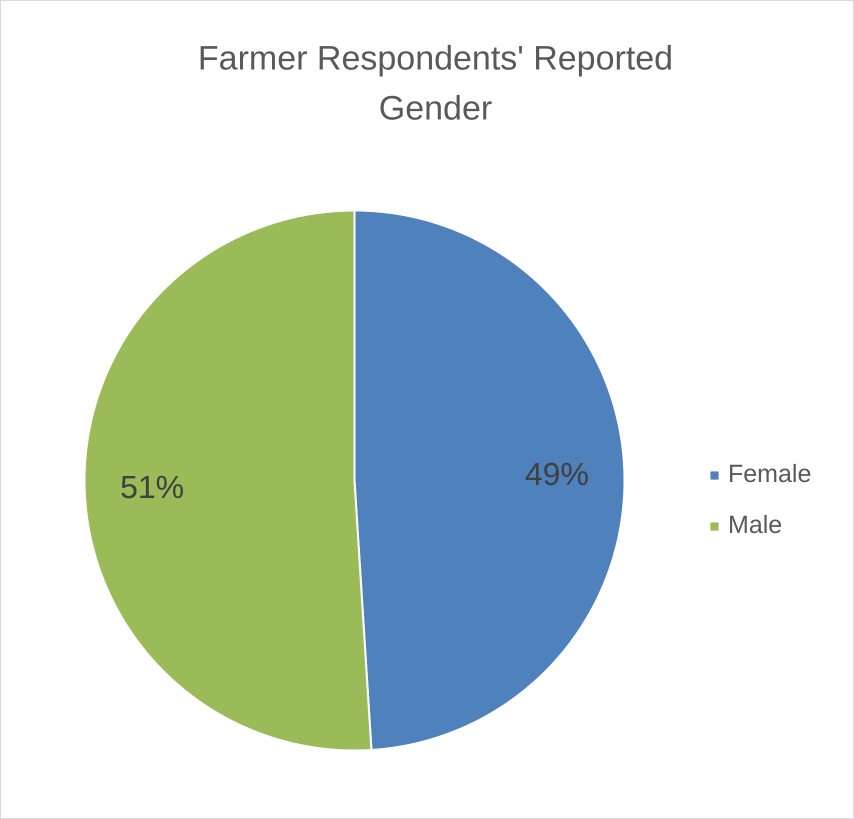  Describe the element at coordinates (556, 474) in the screenshot. I see `data-label: 49%` at that location.